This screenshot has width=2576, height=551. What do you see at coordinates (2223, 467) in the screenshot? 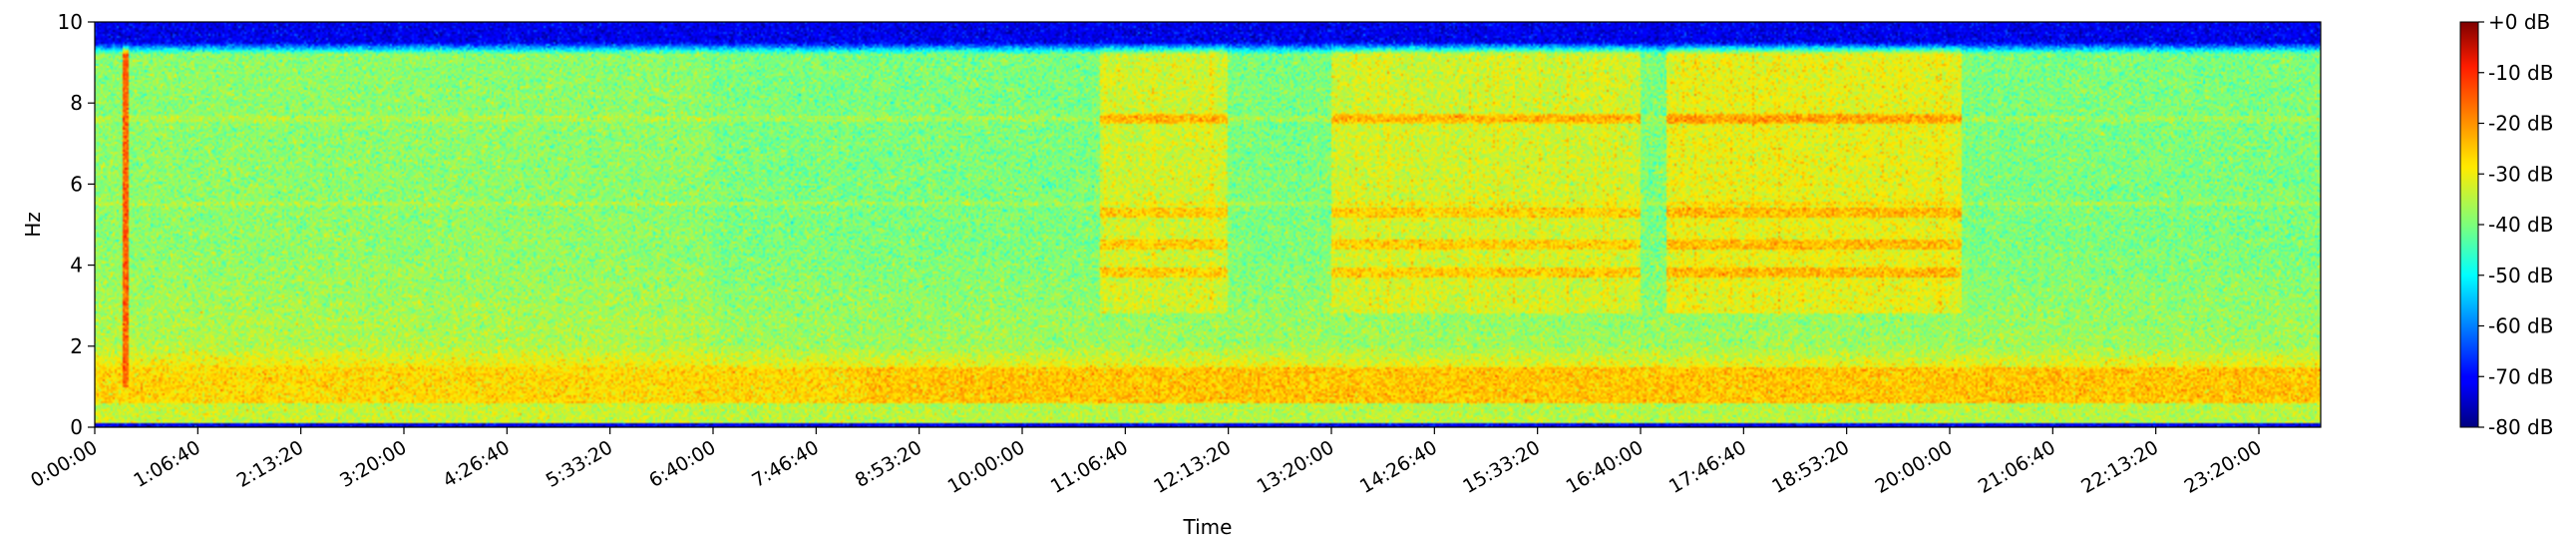
I see `x-tick-label: 23:20:00` at bounding box center [2223, 467].